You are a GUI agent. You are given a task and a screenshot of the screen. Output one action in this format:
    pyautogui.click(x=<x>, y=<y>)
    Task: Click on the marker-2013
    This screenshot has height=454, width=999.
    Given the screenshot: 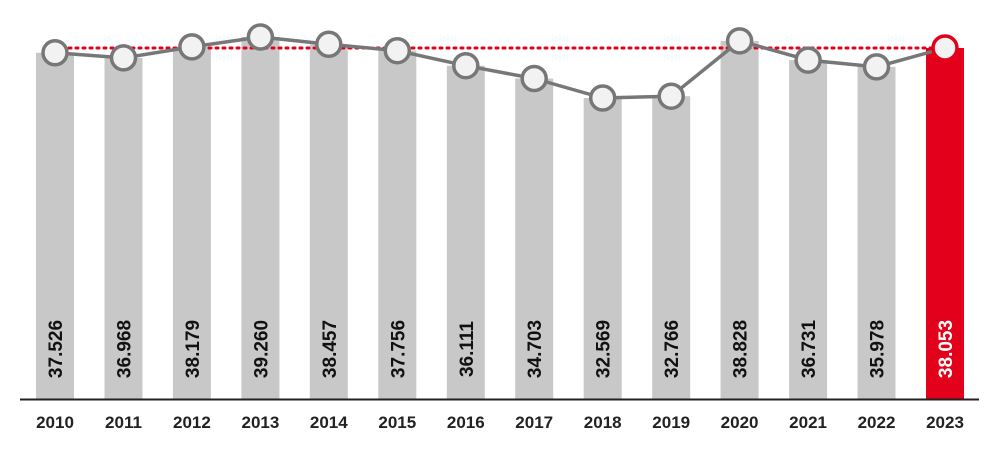 What is the action you would take?
    pyautogui.click(x=260, y=37)
    